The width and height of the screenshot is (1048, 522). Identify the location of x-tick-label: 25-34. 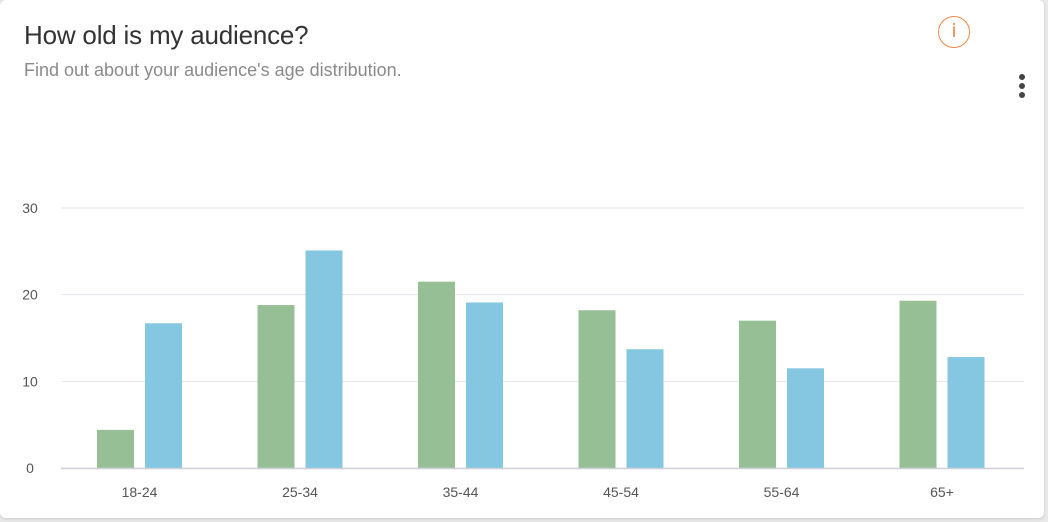
(300, 492).